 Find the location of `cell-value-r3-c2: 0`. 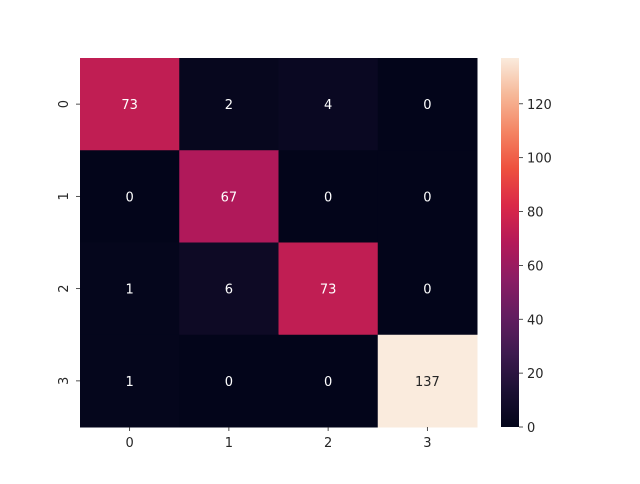

cell-value-r3-c2: 0 is located at coordinates (328, 382).